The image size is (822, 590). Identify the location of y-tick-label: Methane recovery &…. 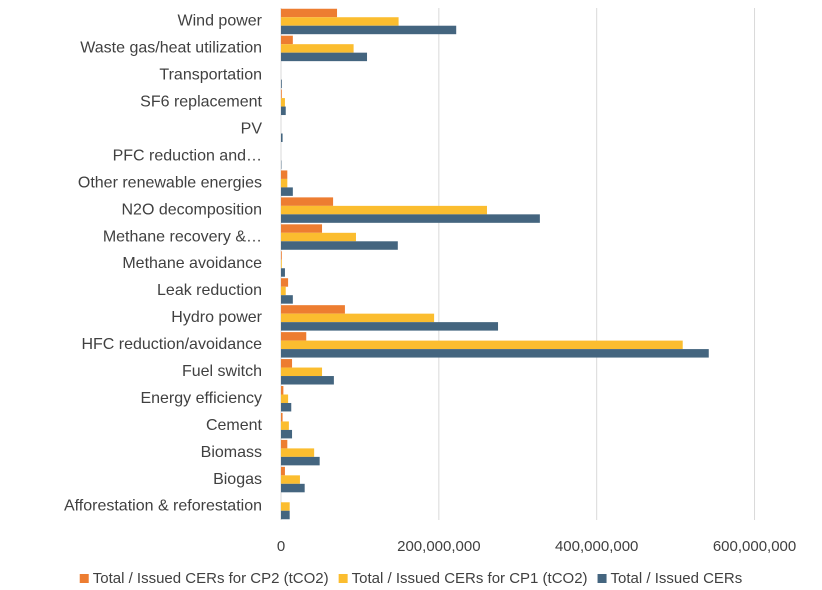
(182, 236).